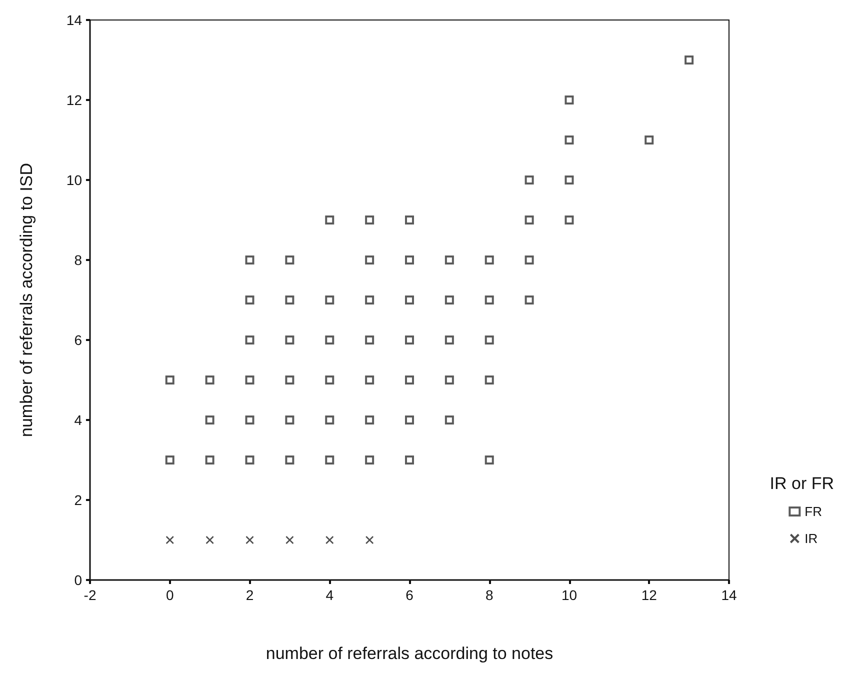 The width and height of the screenshot is (847, 673). Describe the element at coordinates (78, 500) in the screenshot. I see `y-tick-label: 2` at that location.